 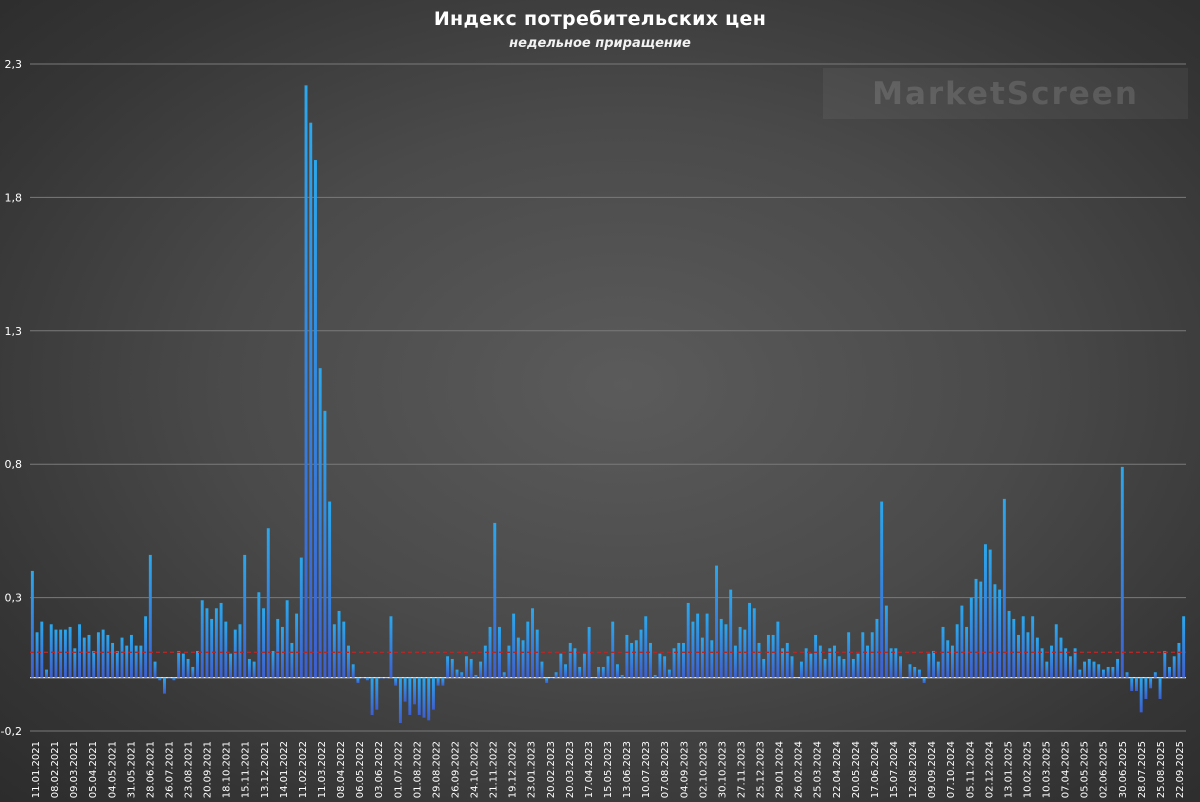 What do you see at coordinates (1180, 769) in the screenshot?
I see `x-tick-label: 22.09.2025` at bounding box center [1180, 769].